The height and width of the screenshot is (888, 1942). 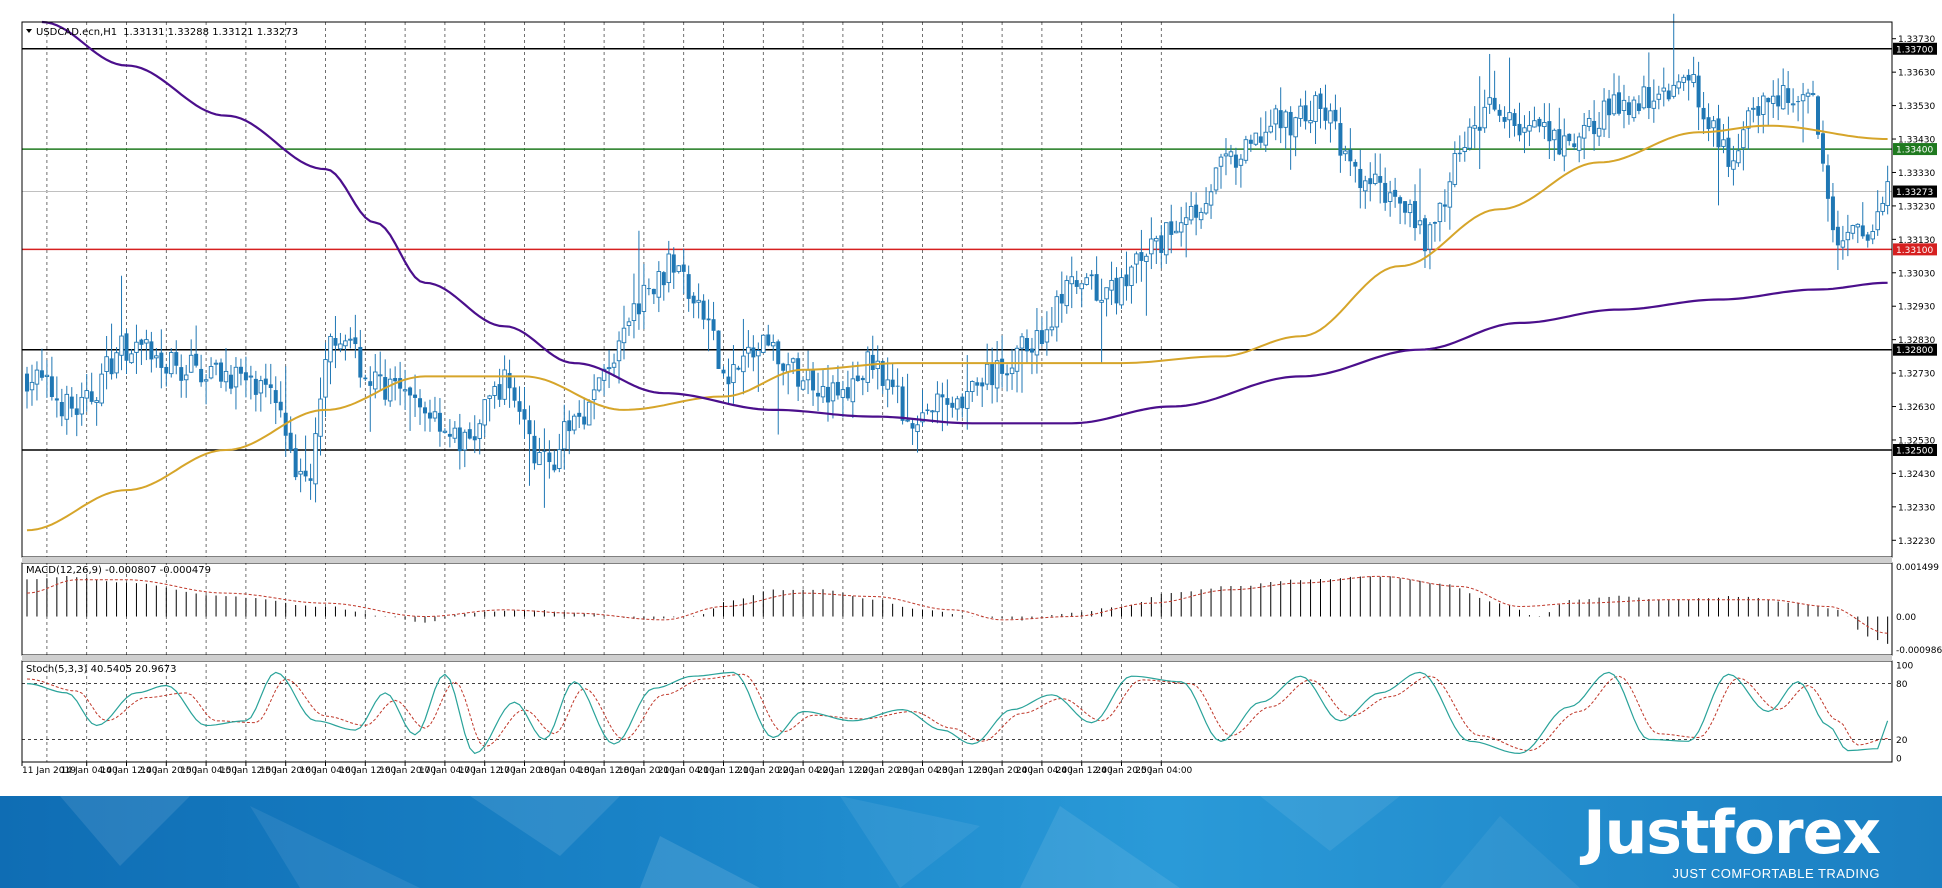 What do you see at coordinates (367, 771) in the screenshot?
I see `time-tick-label: 16 Jan 12:00` at bounding box center [367, 771].